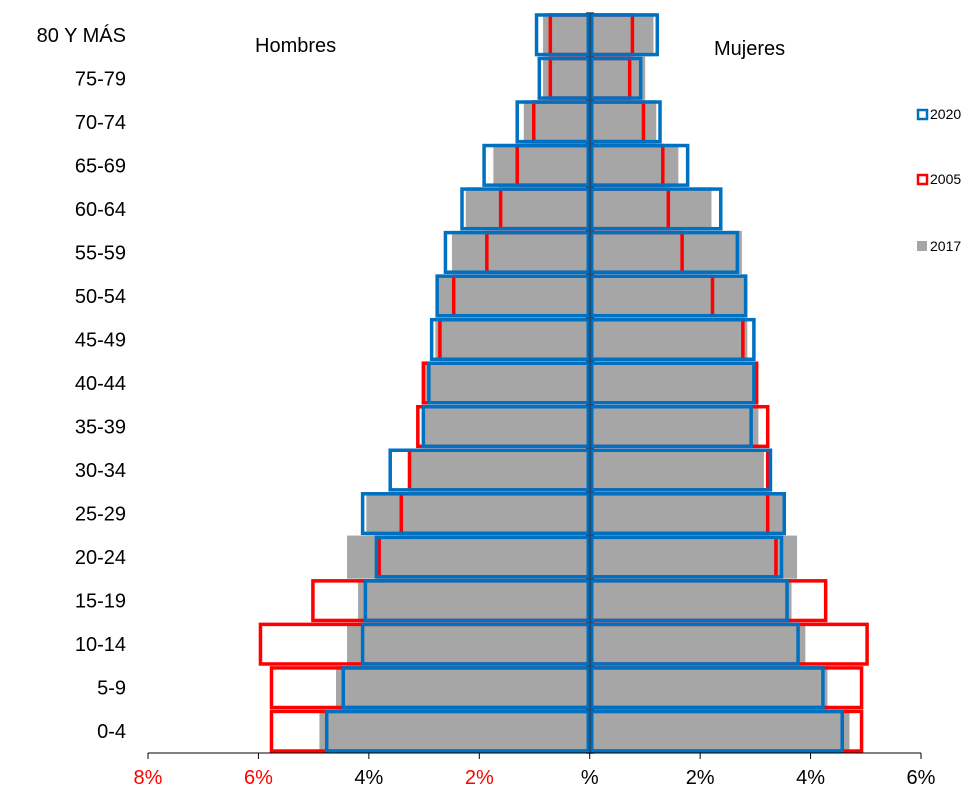 The width and height of the screenshot is (979, 789). Describe the element at coordinates (148, 778) in the screenshot. I see `x-tick-label: 8%` at that location.